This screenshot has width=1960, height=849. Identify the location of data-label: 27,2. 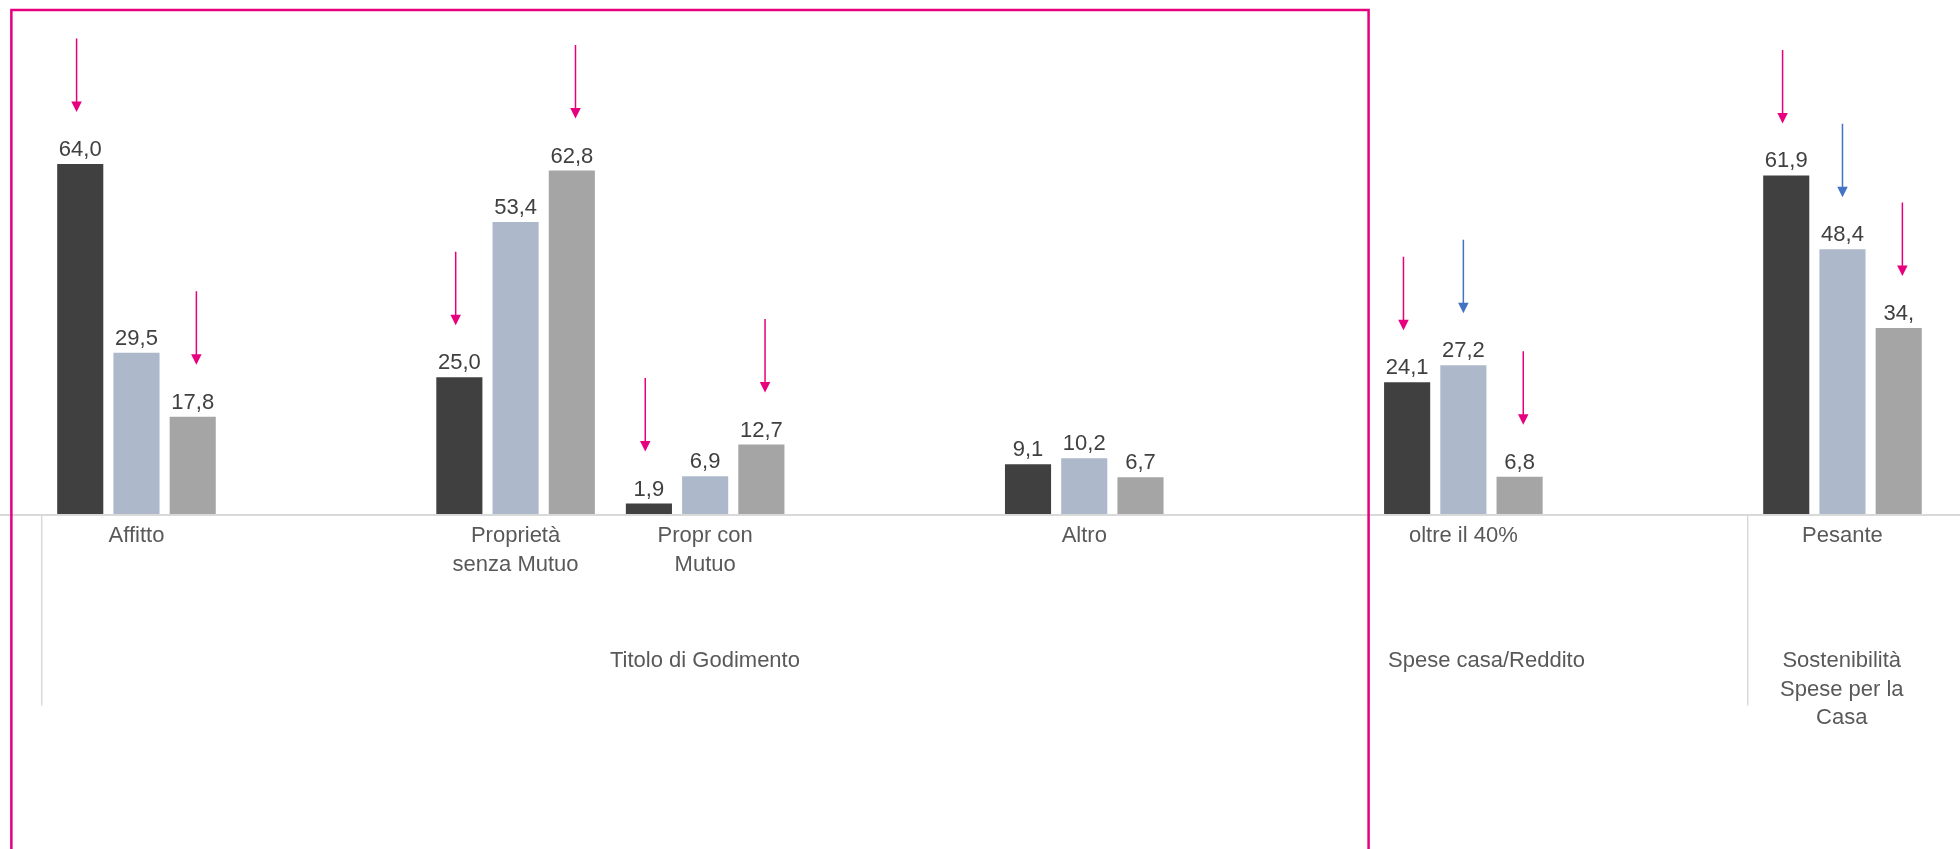
(1463, 350).